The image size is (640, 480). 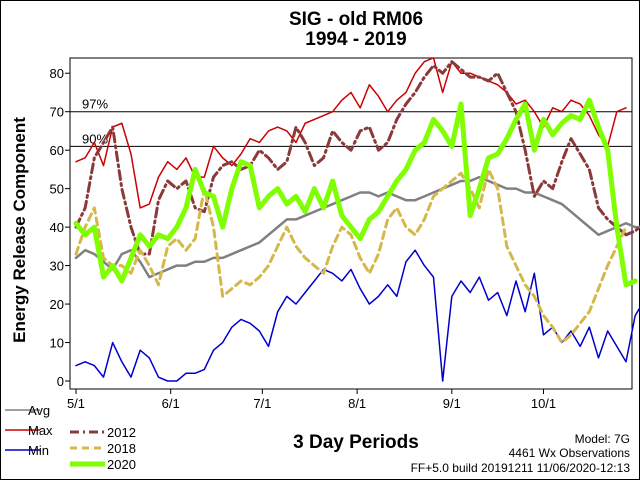 What do you see at coordinates (351, 122) in the screenshot?
I see `reference-lines: 97%90%` at bounding box center [351, 122].